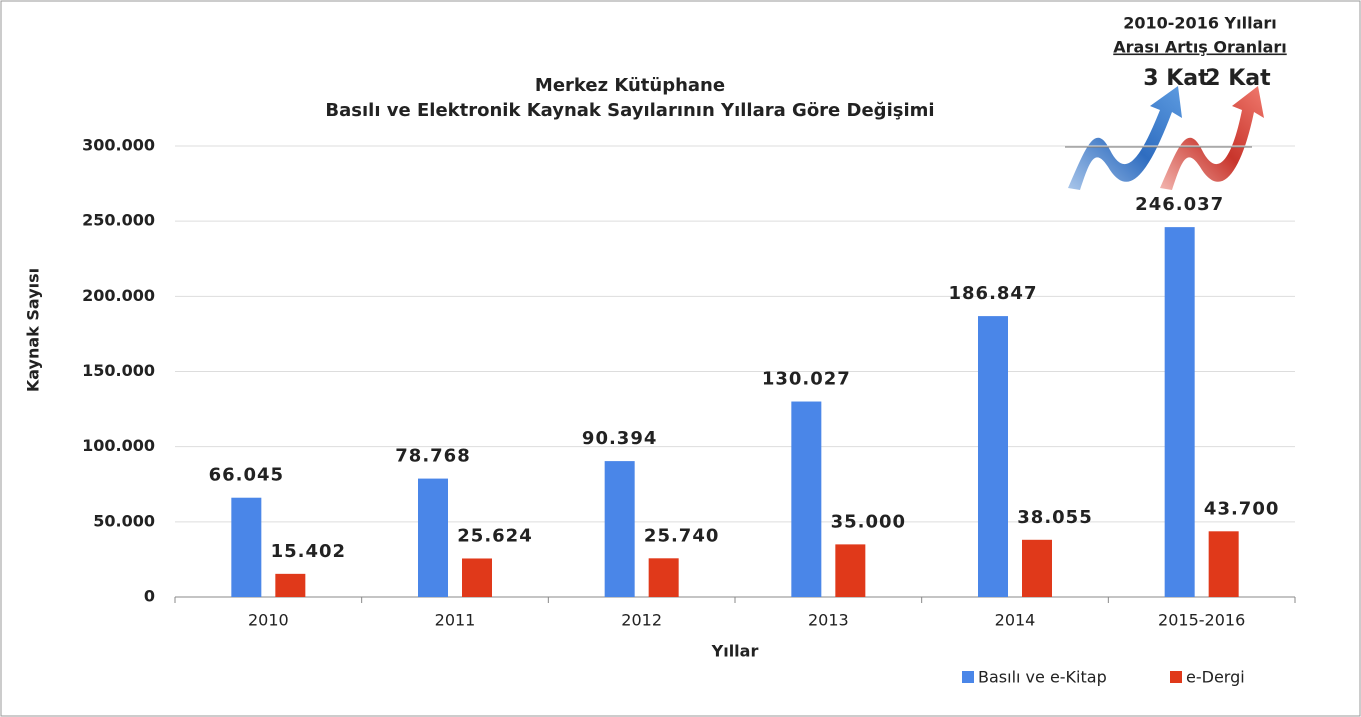  What do you see at coordinates (149, 596) in the screenshot?
I see `y-tick-label: 0` at bounding box center [149, 596].